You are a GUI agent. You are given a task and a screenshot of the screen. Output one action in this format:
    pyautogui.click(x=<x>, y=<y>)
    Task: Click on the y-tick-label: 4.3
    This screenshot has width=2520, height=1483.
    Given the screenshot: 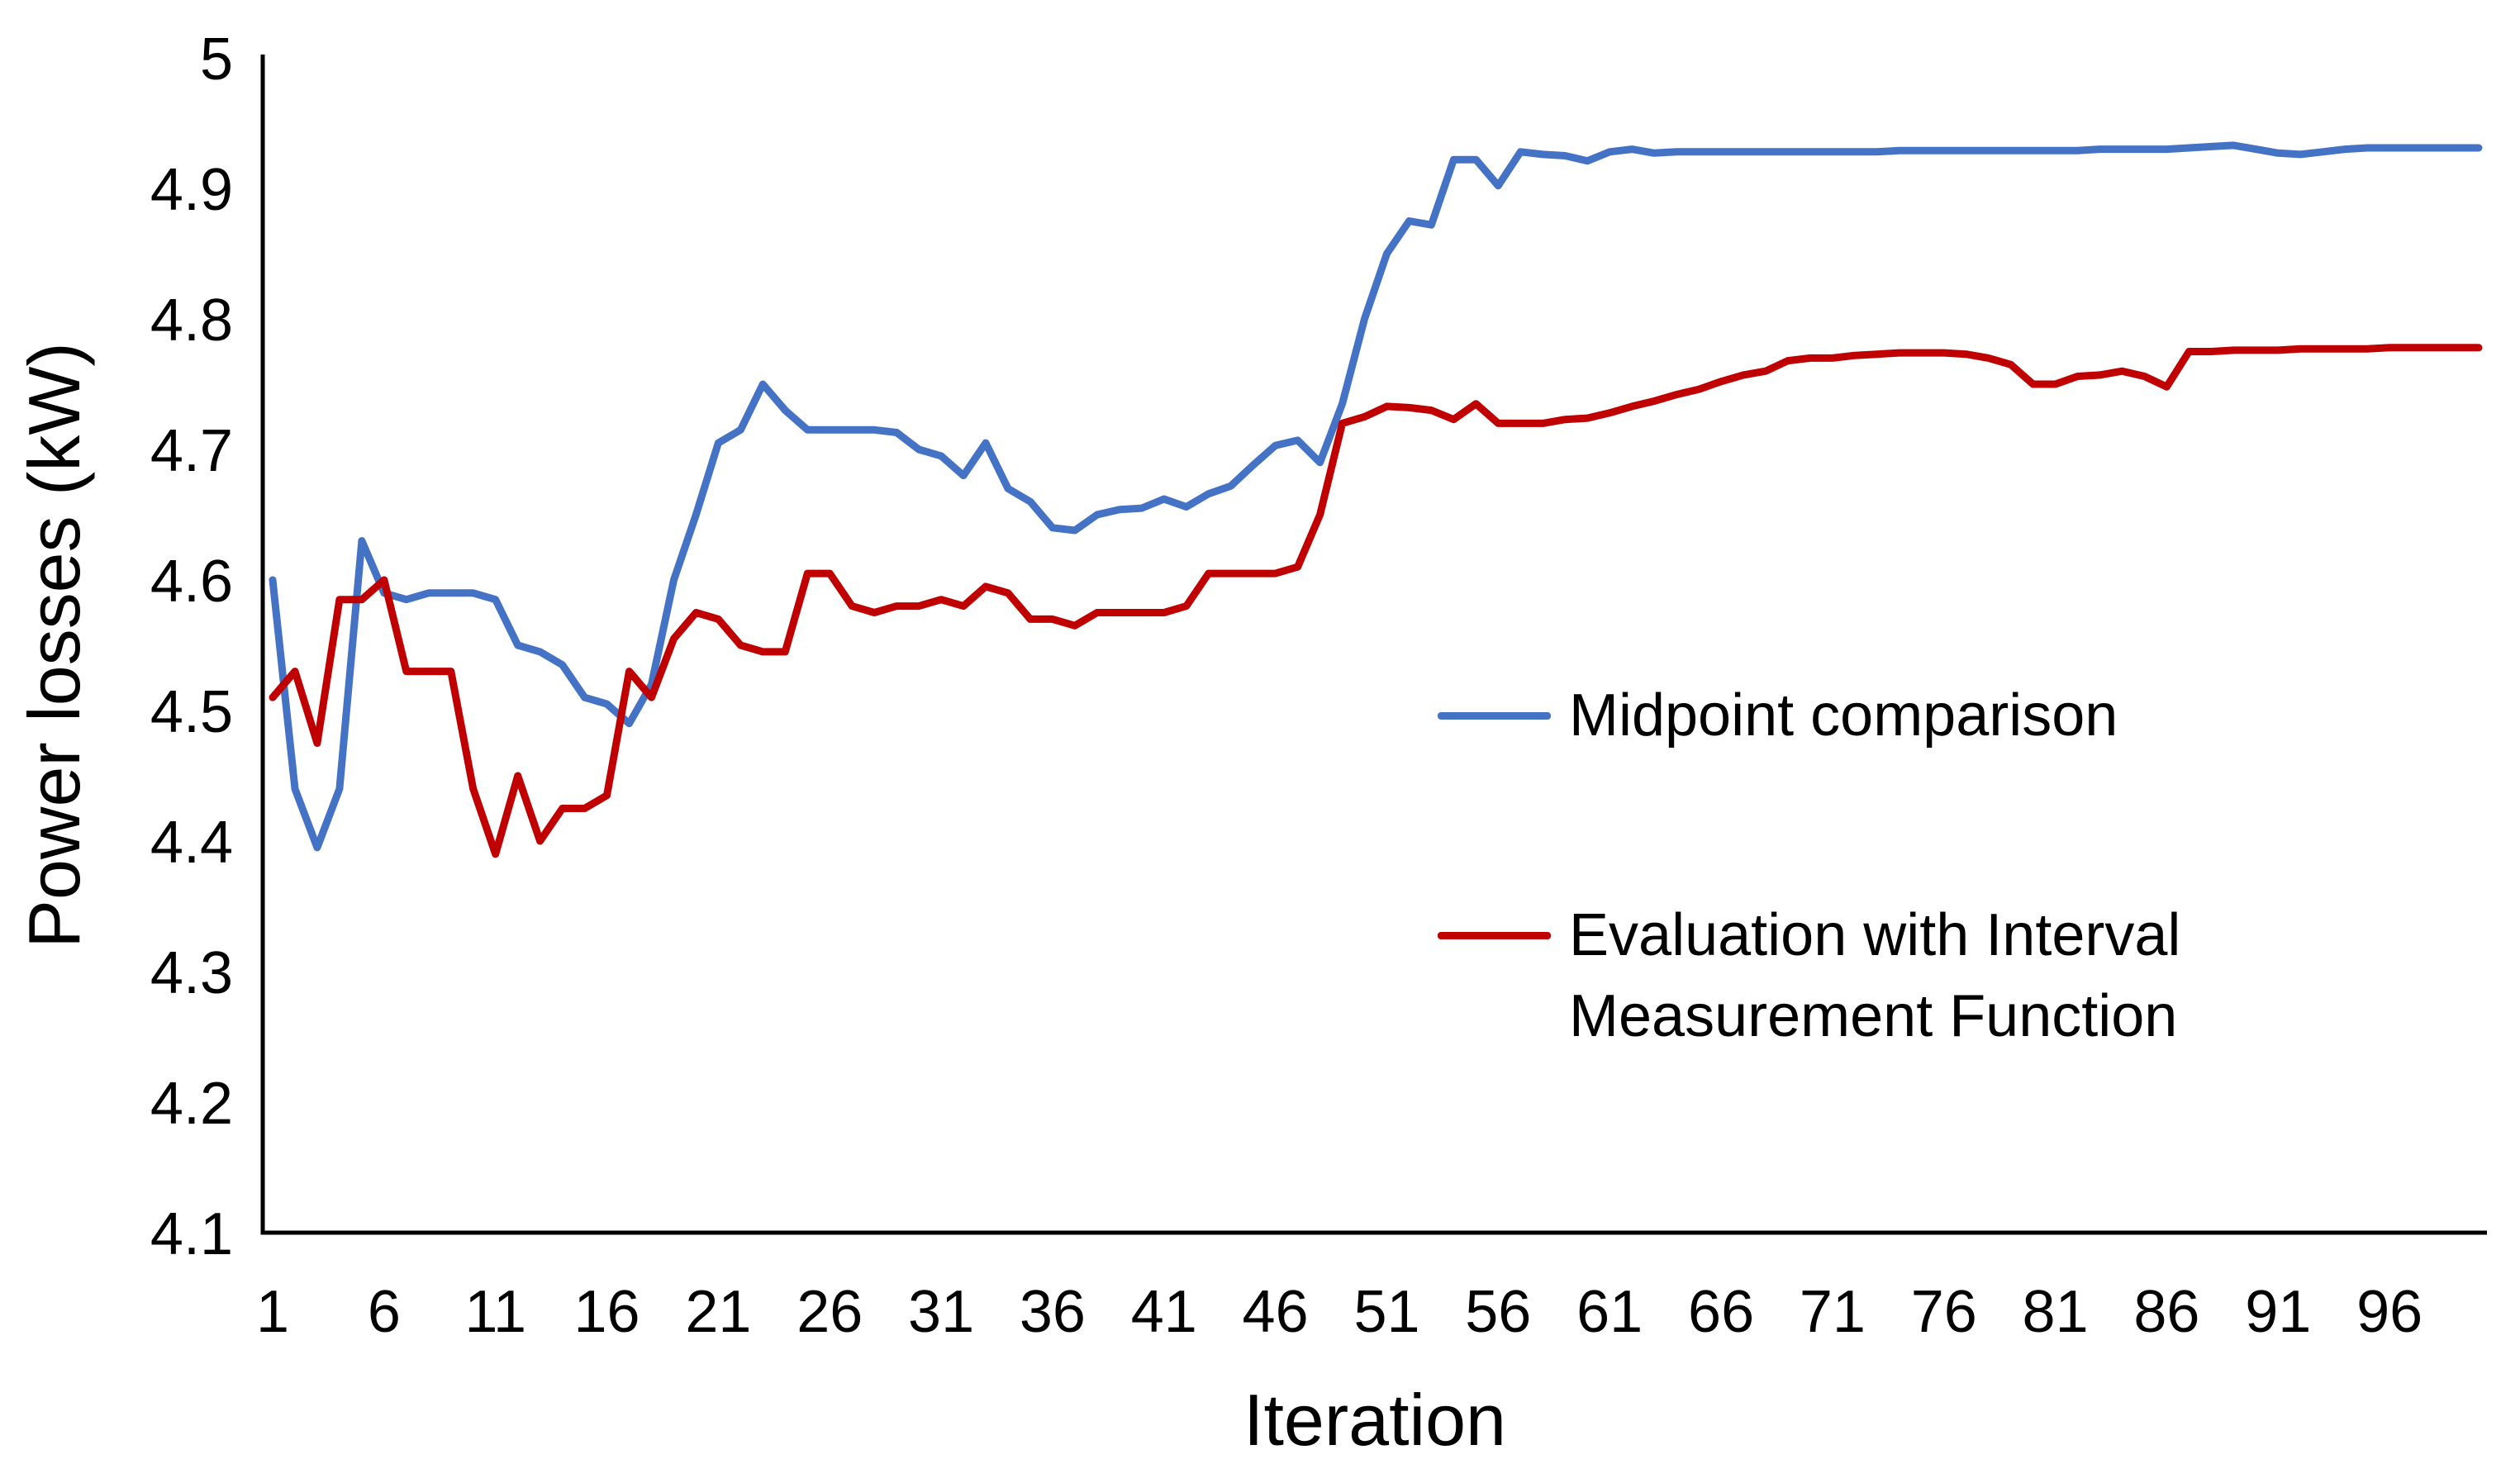 What is the action you would take?
    pyautogui.click(x=191, y=973)
    